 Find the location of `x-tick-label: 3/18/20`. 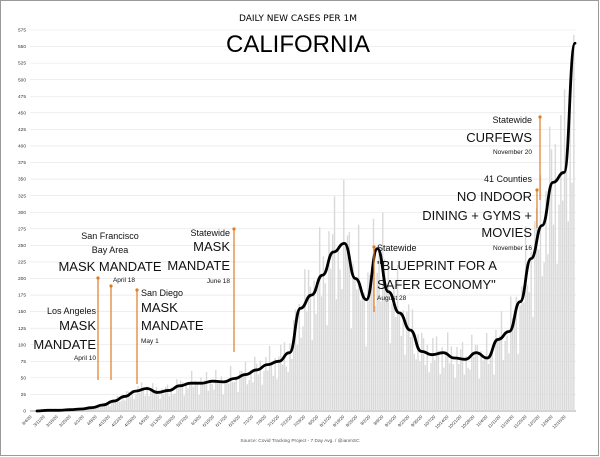

x-tick-label: 3/18/20 is located at coordinates (52, 421).